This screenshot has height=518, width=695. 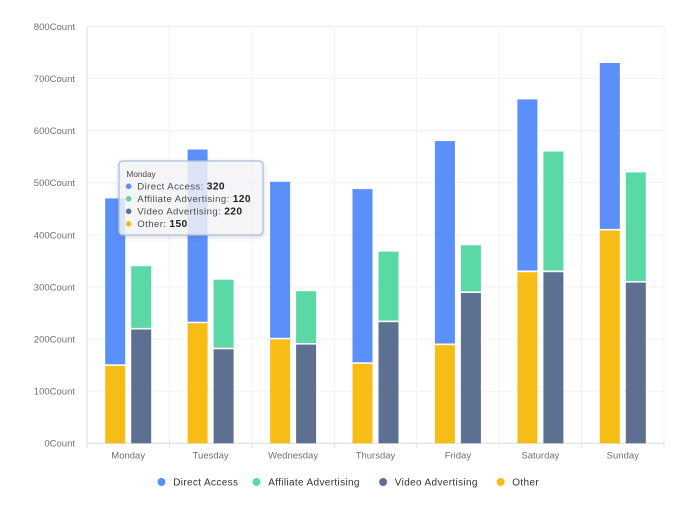 I want to click on svg-text: Video Advertising: 220, so click(x=189, y=212).